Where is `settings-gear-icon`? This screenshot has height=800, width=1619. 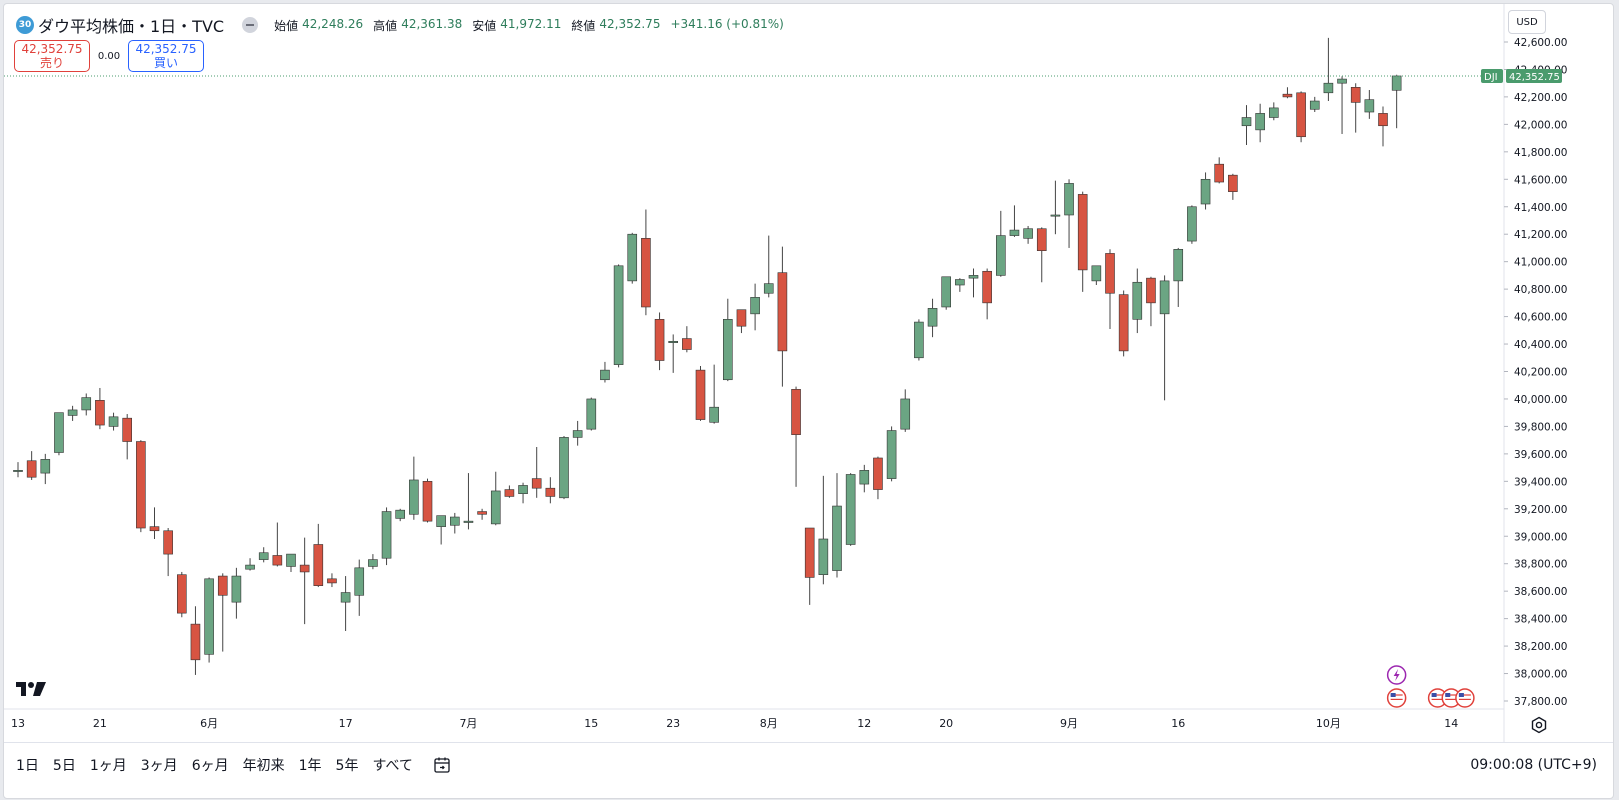 settings-gear-icon is located at coordinates (1539, 725).